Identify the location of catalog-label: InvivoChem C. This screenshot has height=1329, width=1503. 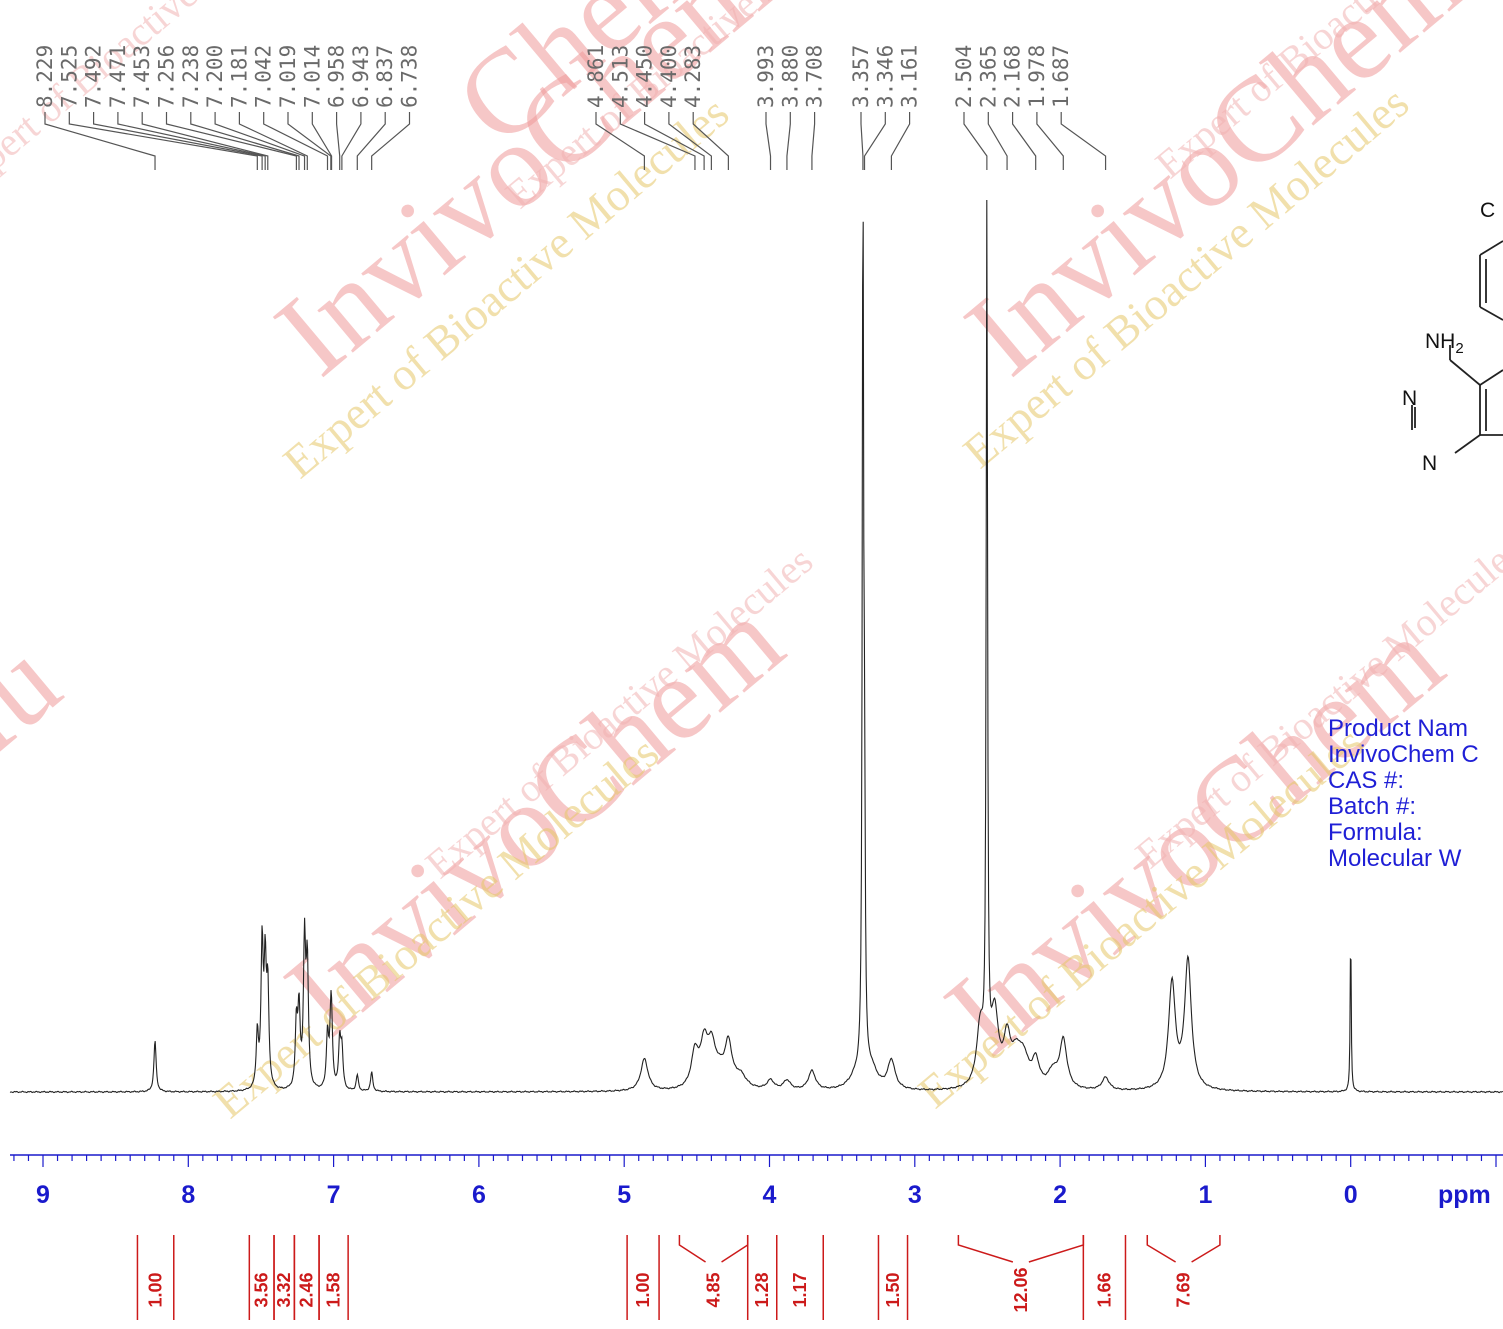
(1403, 754).